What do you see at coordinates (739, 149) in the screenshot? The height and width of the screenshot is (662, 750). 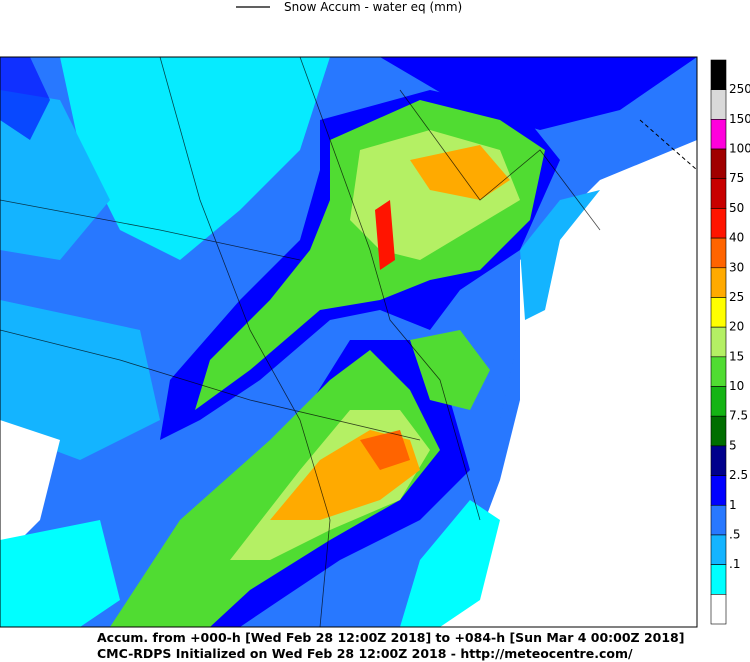 I see `colorbar-label: 100` at bounding box center [739, 149].